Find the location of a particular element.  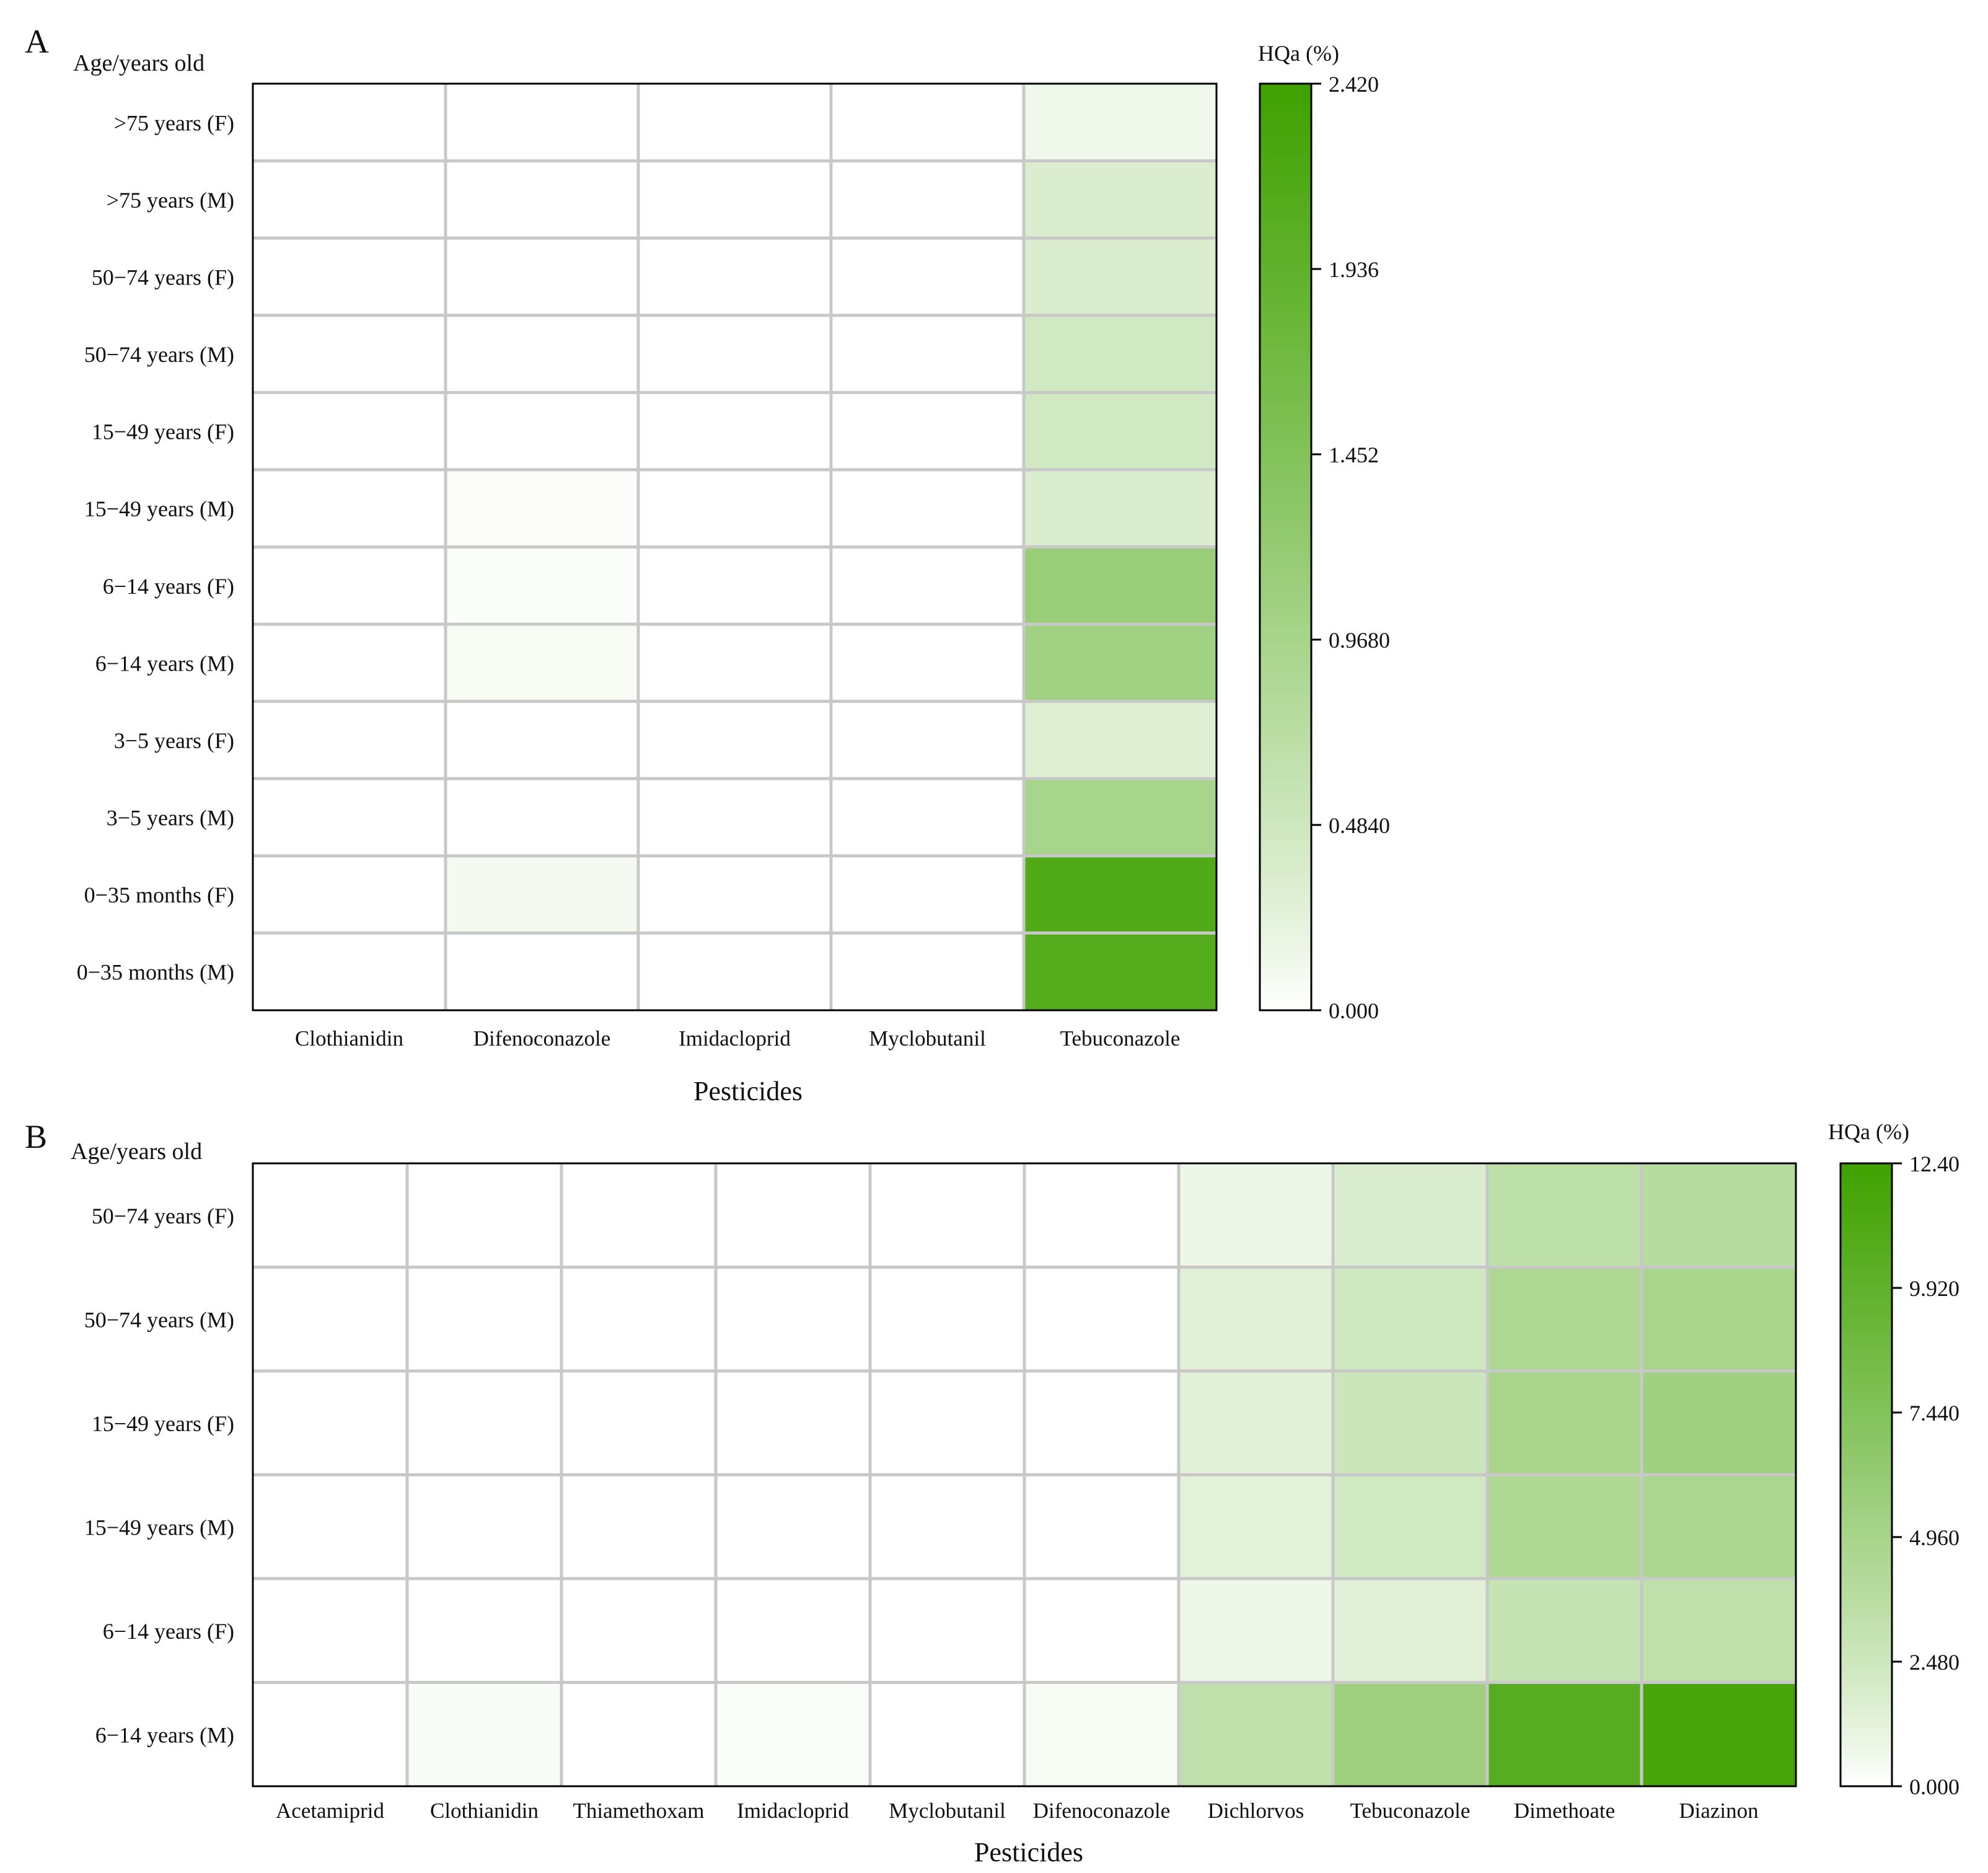

row-label: 0−35 months (M) is located at coordinates (155, 972).